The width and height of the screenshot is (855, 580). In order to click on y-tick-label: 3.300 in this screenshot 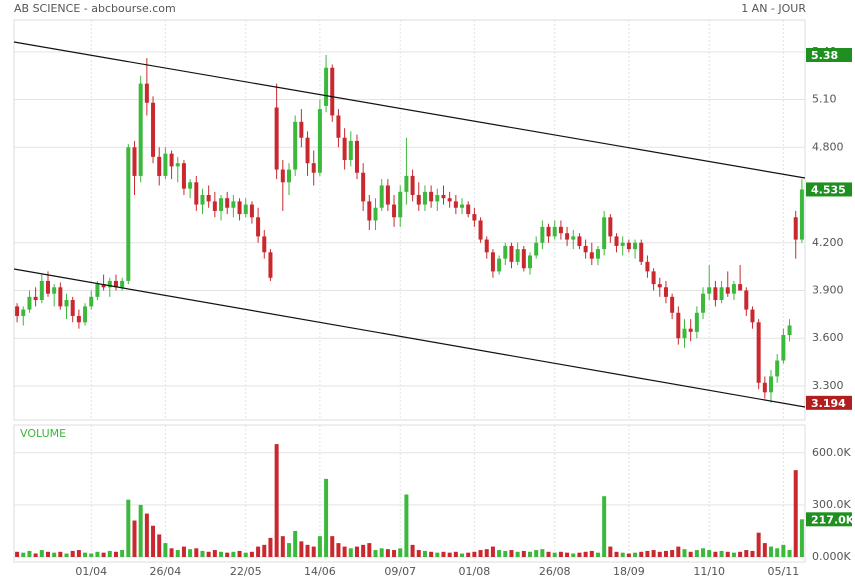, I will do `click(828, 385)`.